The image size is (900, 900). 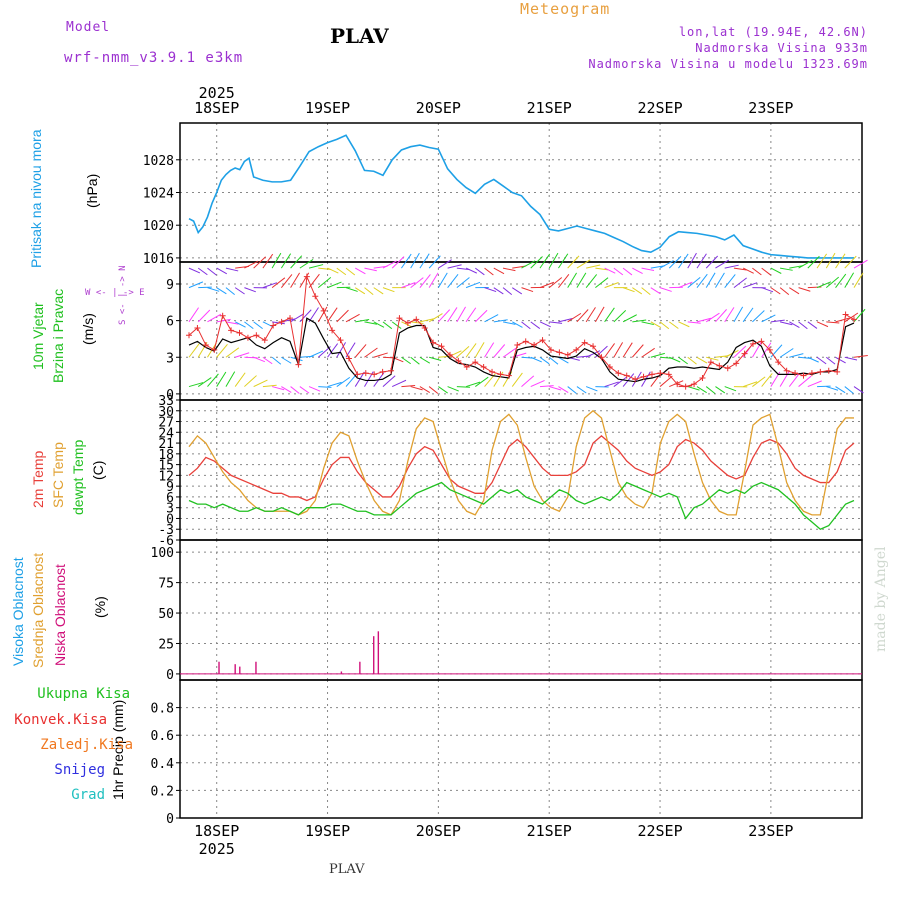 What do you see at coordinates (773, 32) in the screenshot?
I see `location-text: lon,lat (19.94E, 42.6N)` at bounding box center [773, 32].